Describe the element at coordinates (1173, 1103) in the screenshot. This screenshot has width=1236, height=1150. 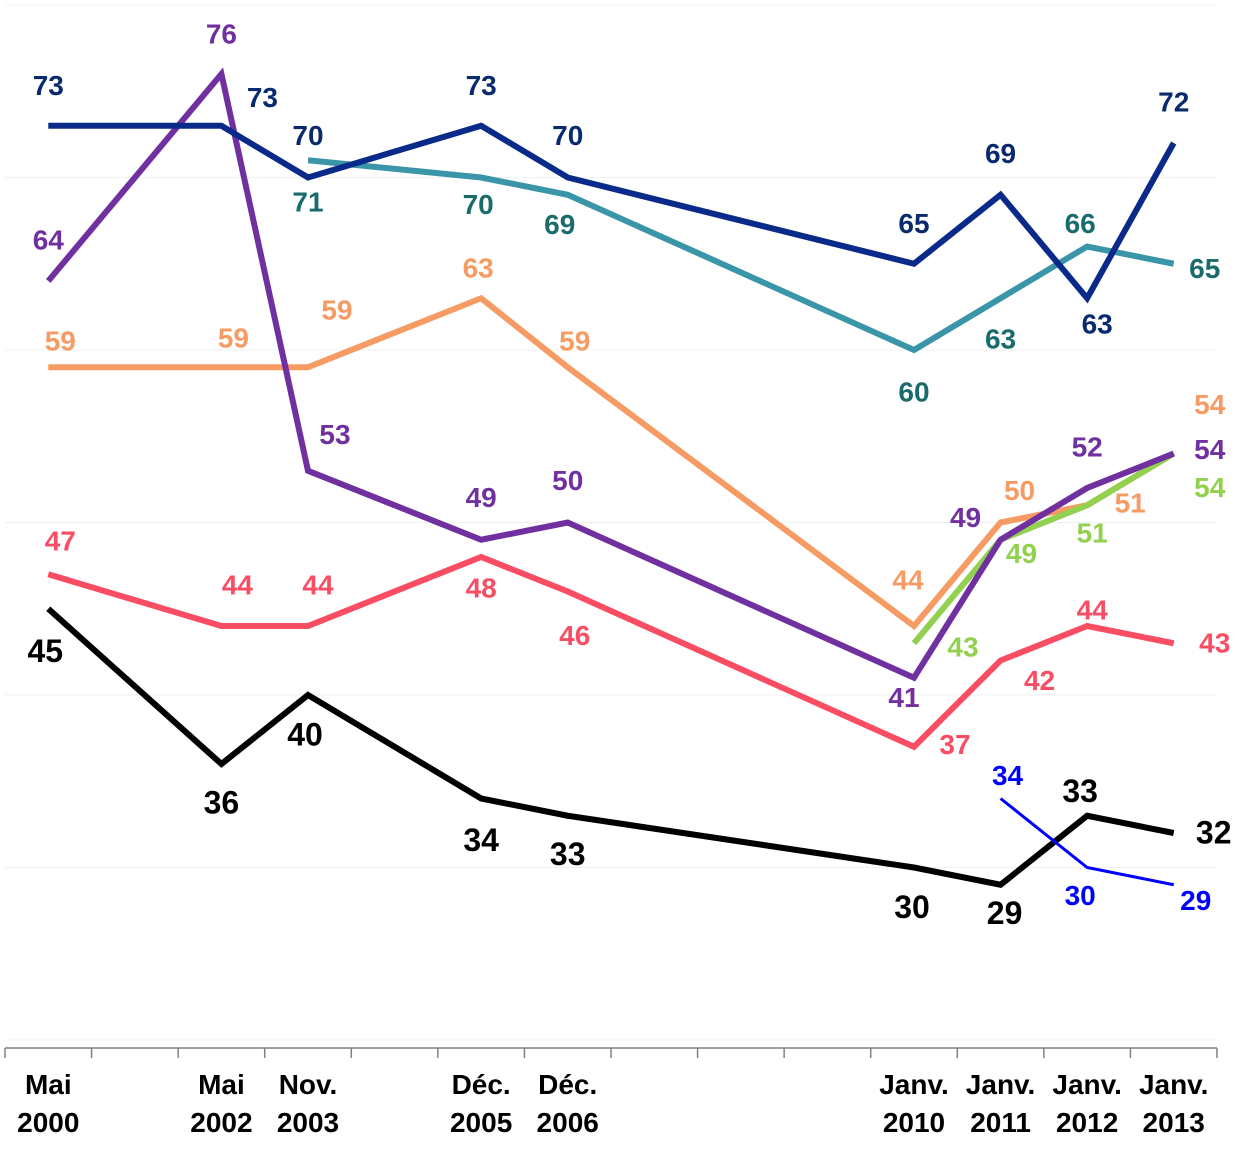
I see `x-tick-label: Janv. 2013` at that location.